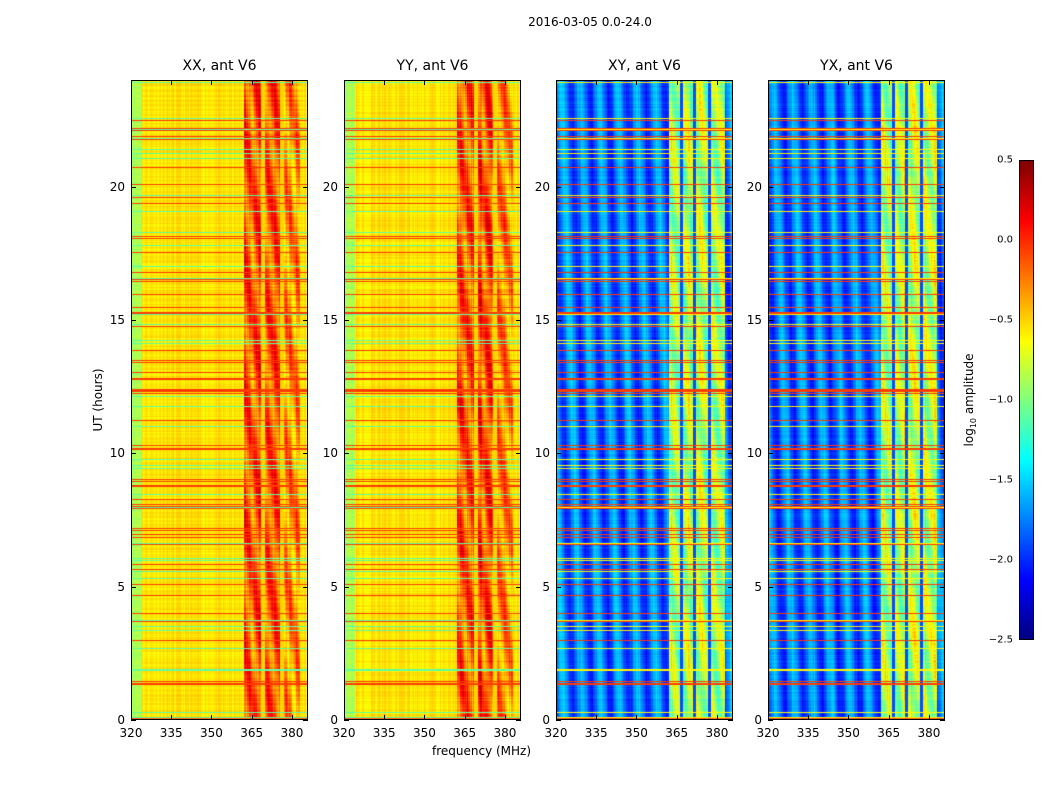 Image resolution: width=1050 pixels, height=800 pixels. What do you see at coordinates (432, 400) in the screenshot?
I see `axes-frame` at bounding box center [432, 400].